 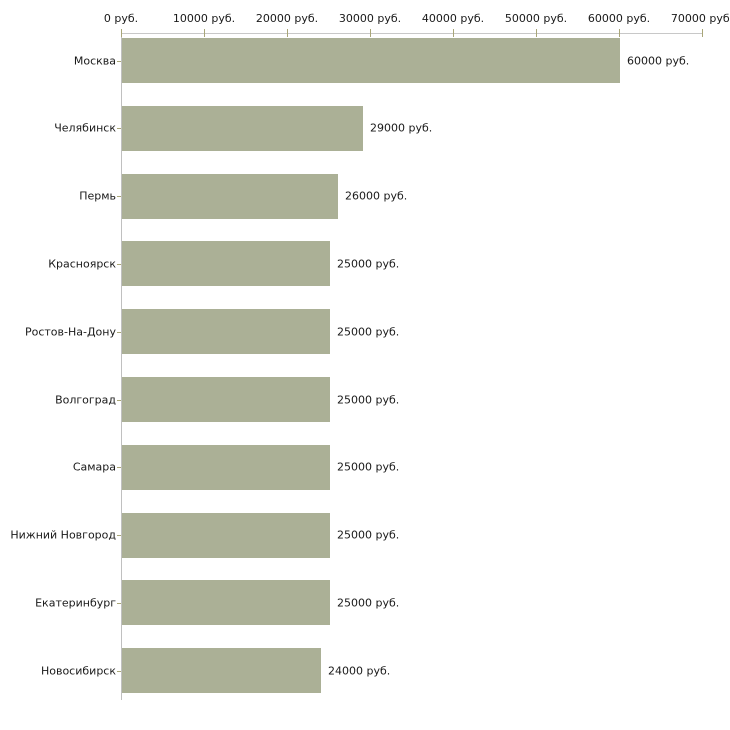 I want to click on x-axis-tick-label: 40000 руб., so click(x=453, y=18).